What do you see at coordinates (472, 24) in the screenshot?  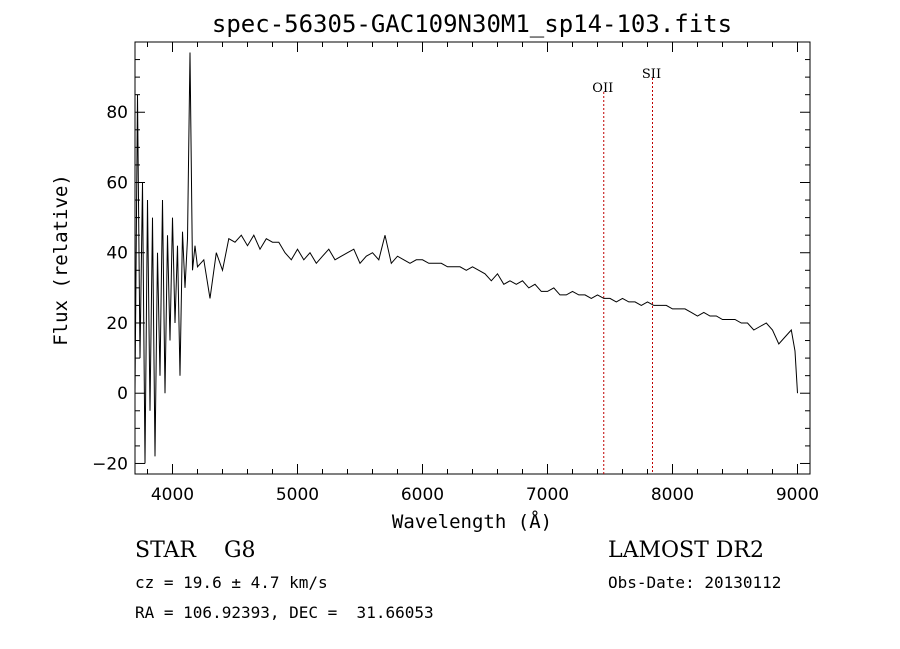 I see `chart-title: spec-56305-GAC109N30M1_sp14-103.fits` at bounding box center [472, 24].